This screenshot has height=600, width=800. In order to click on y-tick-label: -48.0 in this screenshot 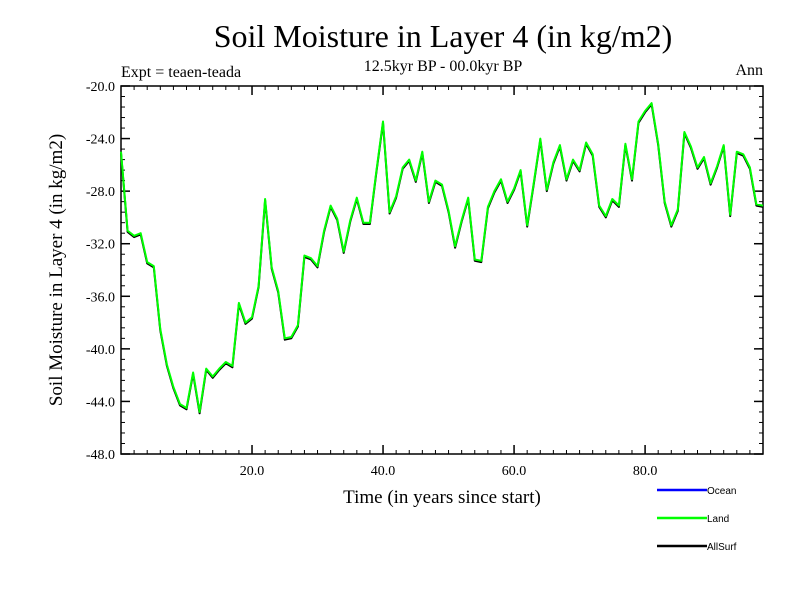, I will do `click(100, 455)`.